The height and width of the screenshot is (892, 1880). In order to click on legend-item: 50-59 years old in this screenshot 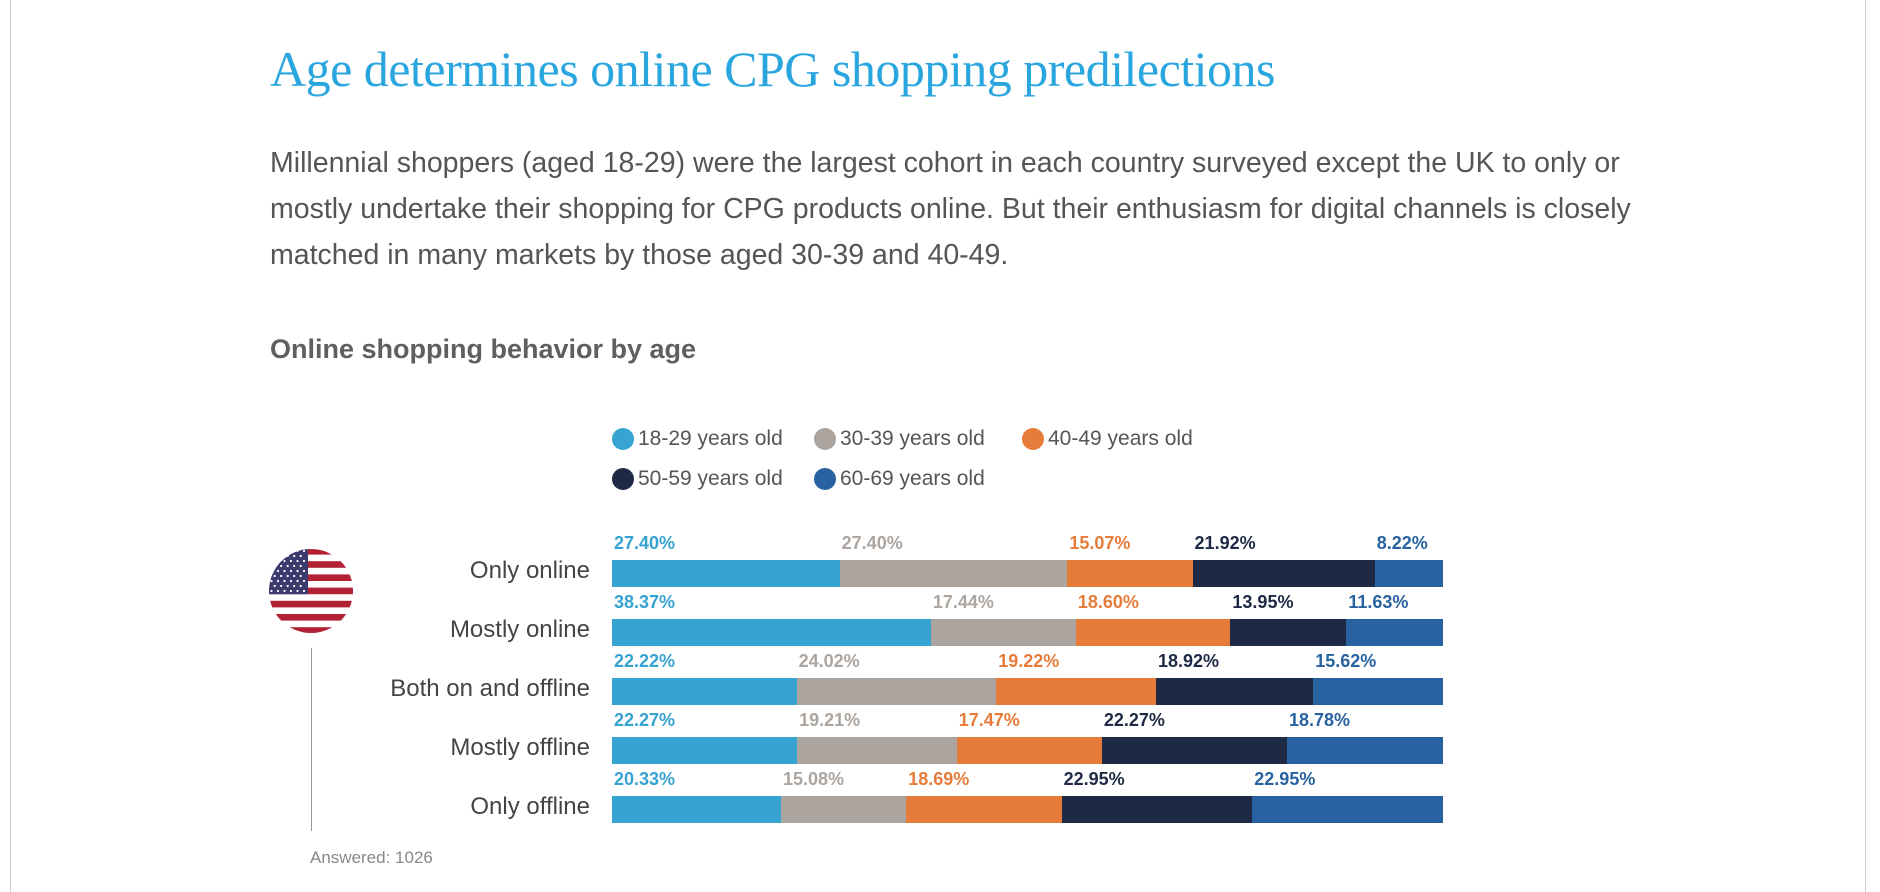, I will do `click(697, 479)`.